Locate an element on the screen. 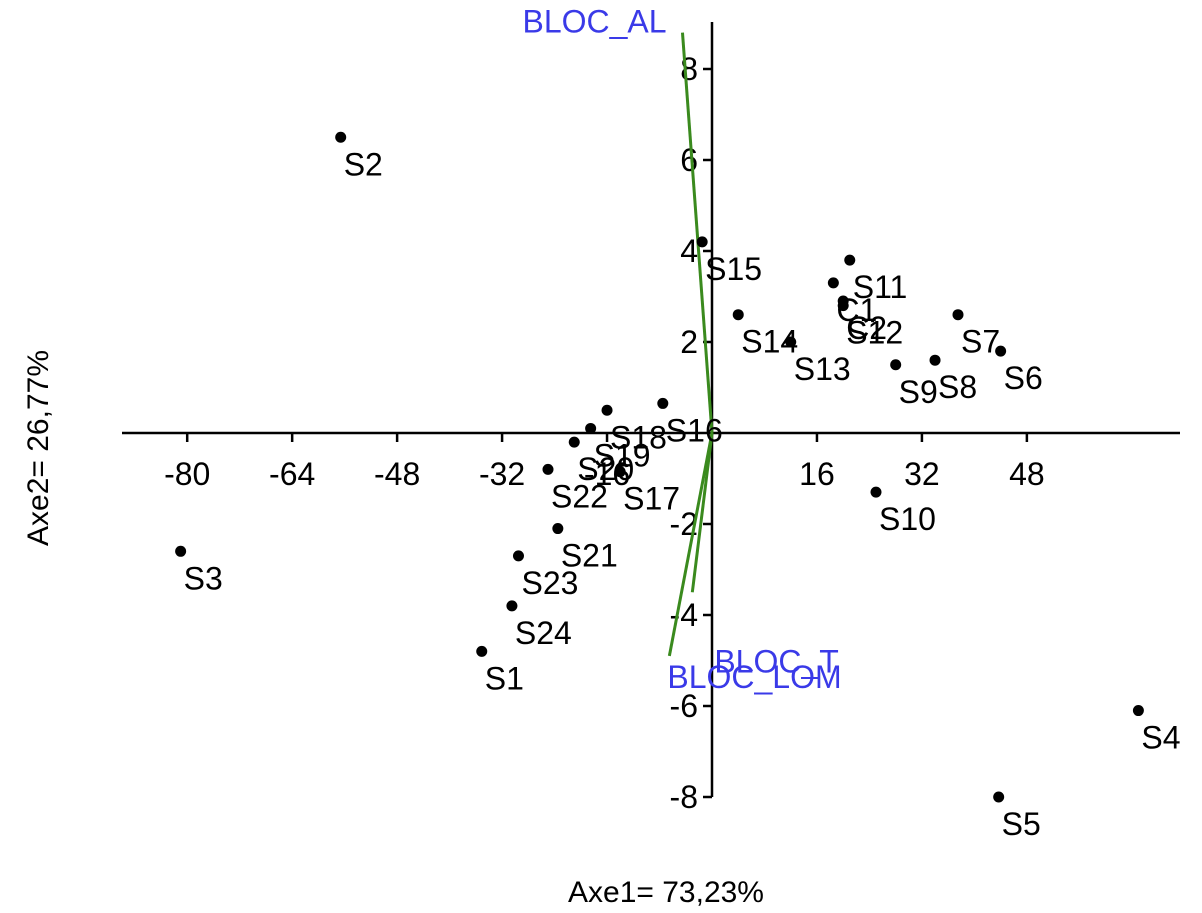  x-tick-label: -64 is located at coordinates (292, 474).